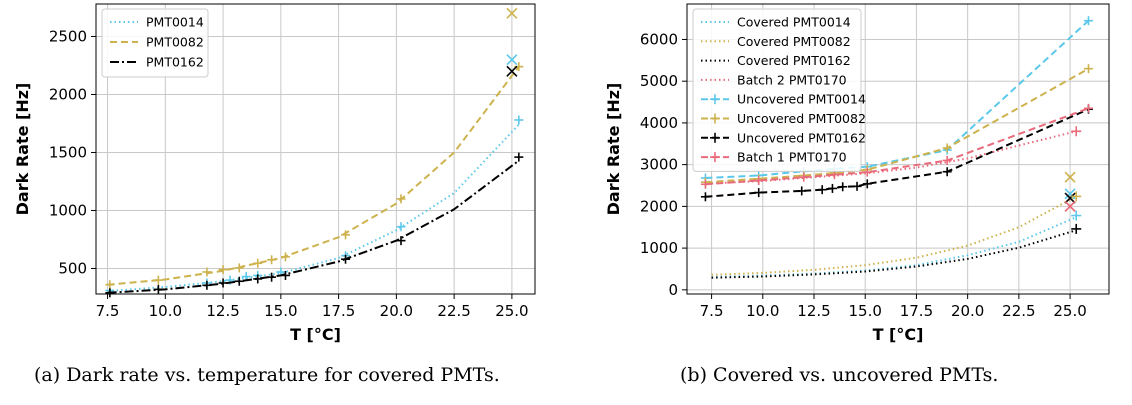  Describe the element at coordinates (659, 123) in the screenshot. I see `y-tick-label: 4000` at that location.